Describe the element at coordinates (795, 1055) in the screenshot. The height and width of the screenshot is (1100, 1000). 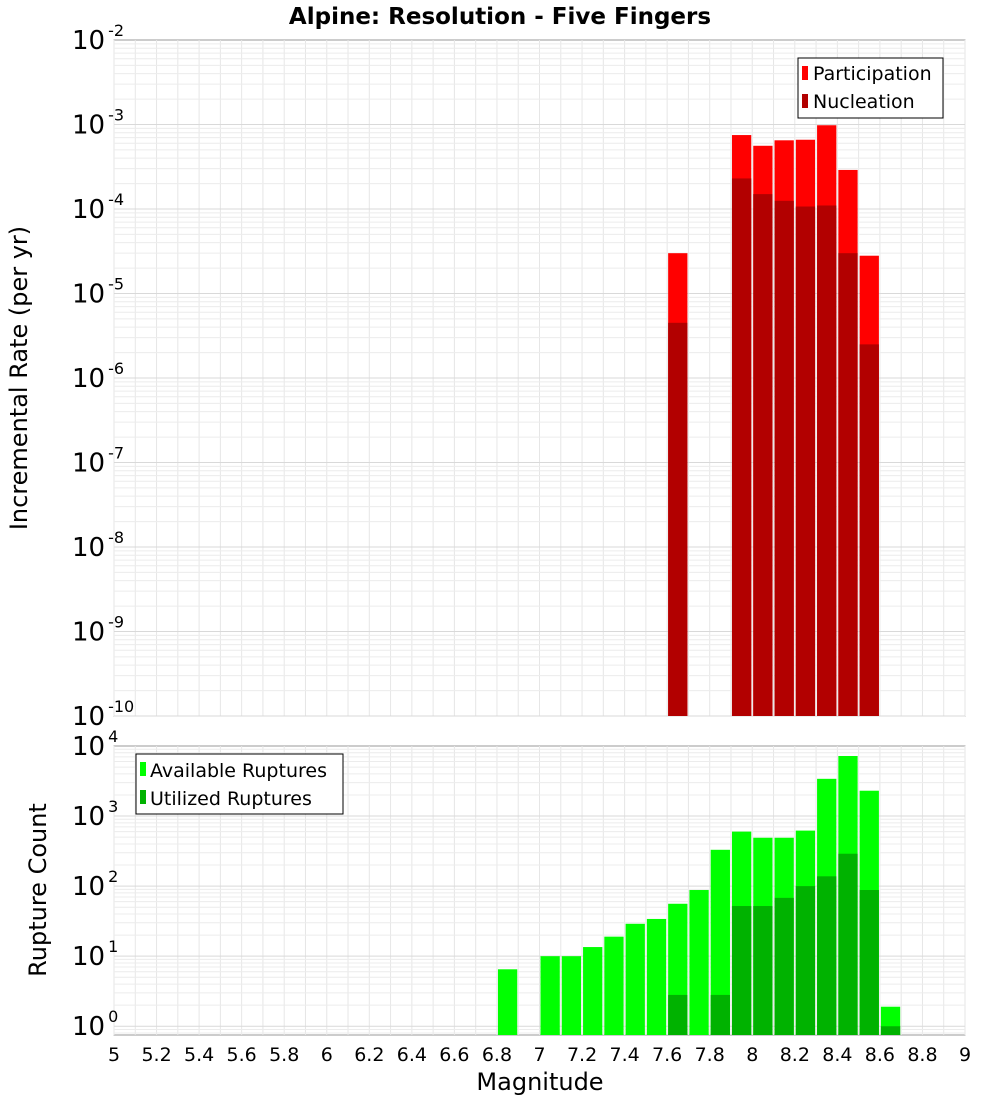
I see `x-tick-label: 8.2` at that location.